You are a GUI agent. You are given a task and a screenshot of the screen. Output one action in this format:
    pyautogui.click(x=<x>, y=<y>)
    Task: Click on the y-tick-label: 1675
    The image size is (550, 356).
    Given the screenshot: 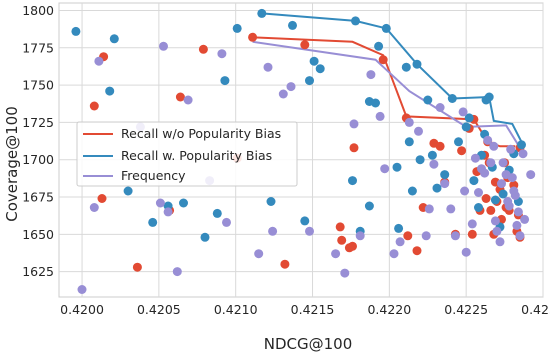 What is the action you would take?
    pyautogui.click(x=38, y=197)
    